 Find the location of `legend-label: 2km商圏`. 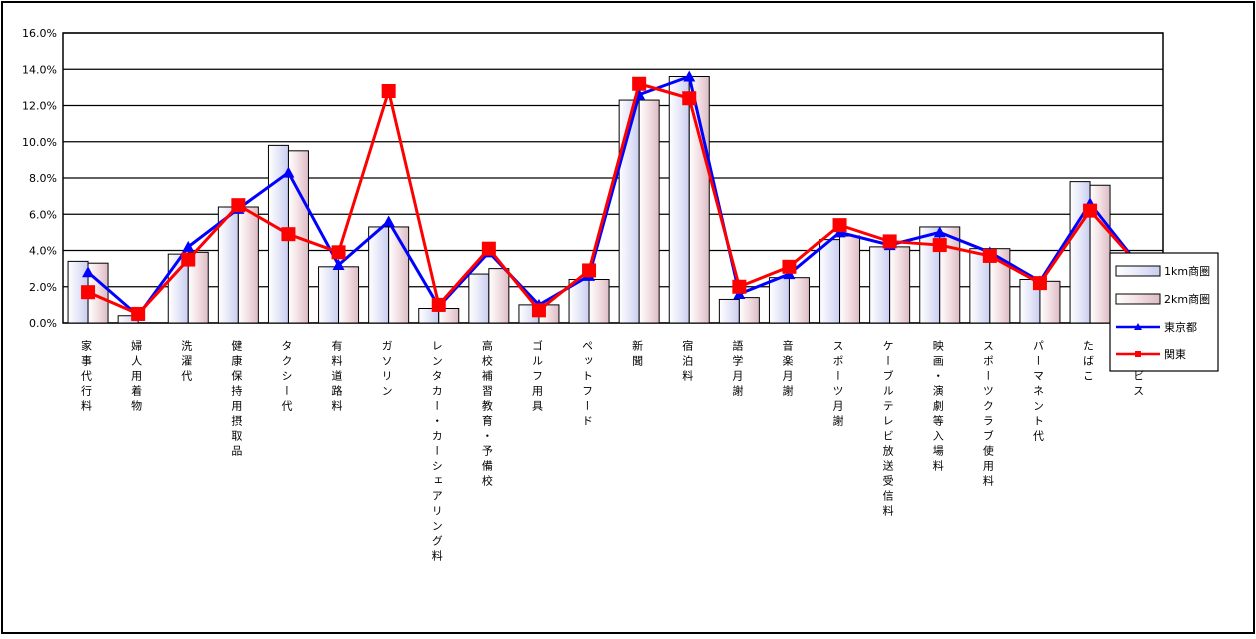

legend-label: 2km商圏 is located at coordinates (1187, 299).